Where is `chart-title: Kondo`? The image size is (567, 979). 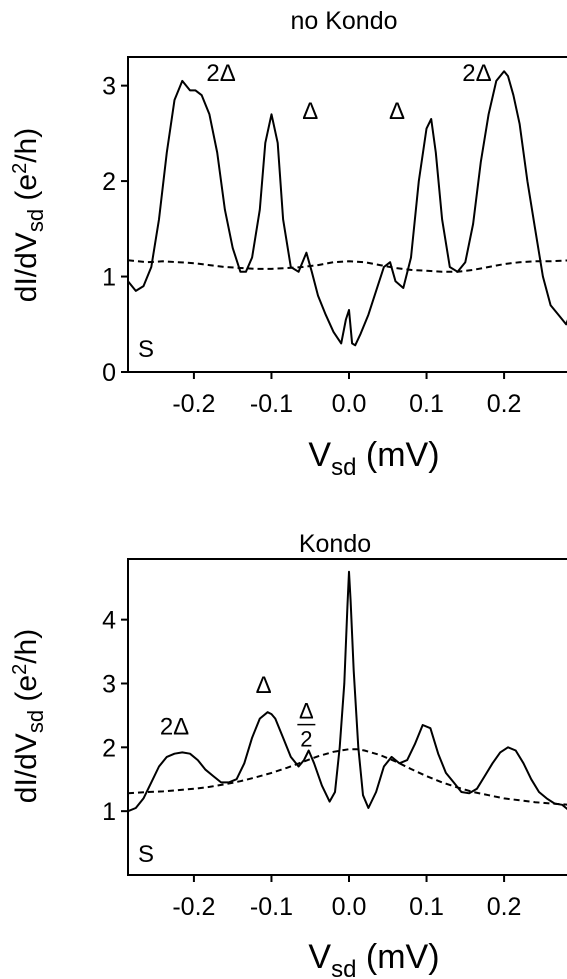
chart-title: Kondo is located at coordinates (335, 544).